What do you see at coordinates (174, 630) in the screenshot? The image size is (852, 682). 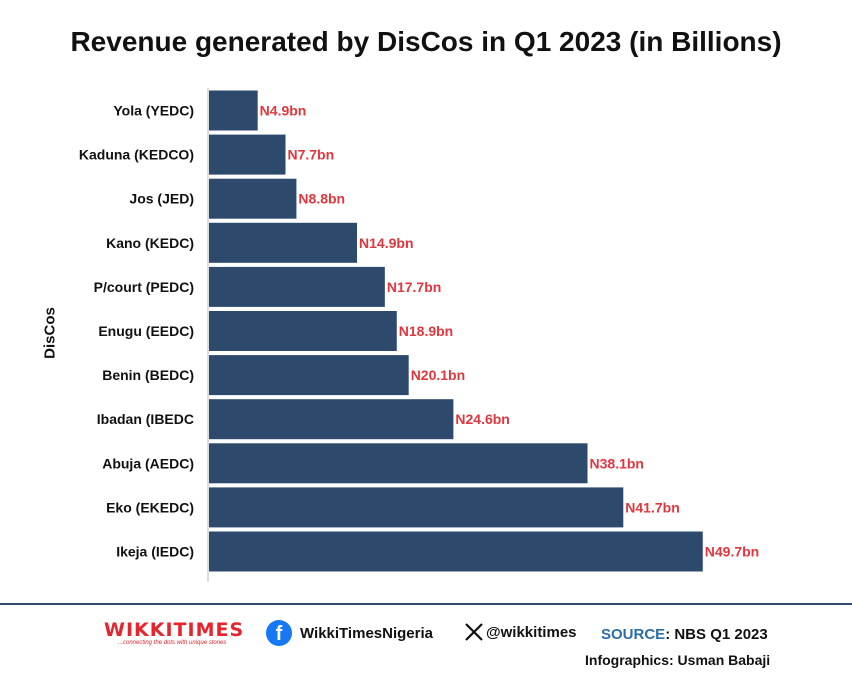 I see `logo-text: WIKKITIMES` at bounding box center [174, 630].